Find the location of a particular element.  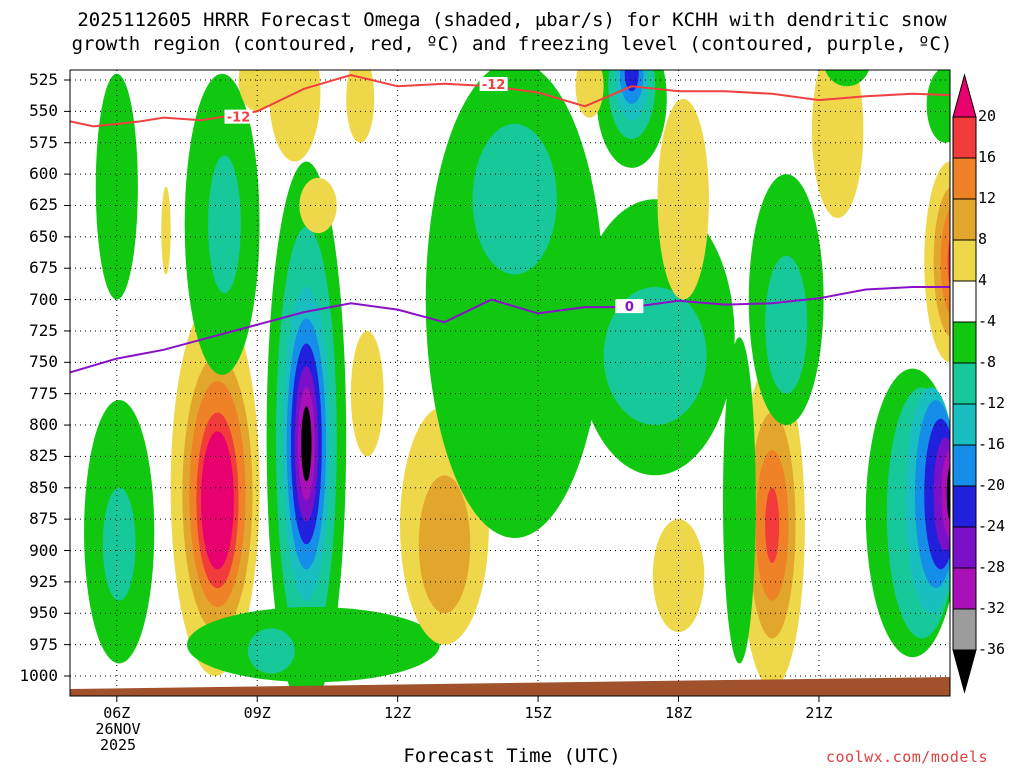

y-tick-label: 775 is located at coordinates (43, 393).